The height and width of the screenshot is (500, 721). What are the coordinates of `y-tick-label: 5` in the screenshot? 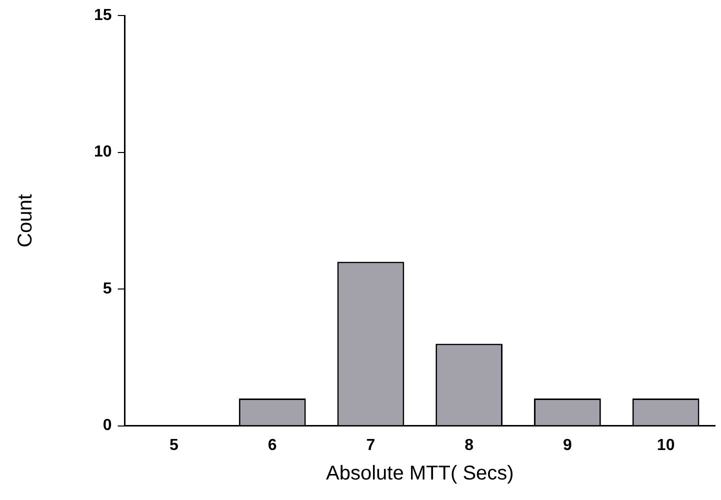 It's located at (107, 289).